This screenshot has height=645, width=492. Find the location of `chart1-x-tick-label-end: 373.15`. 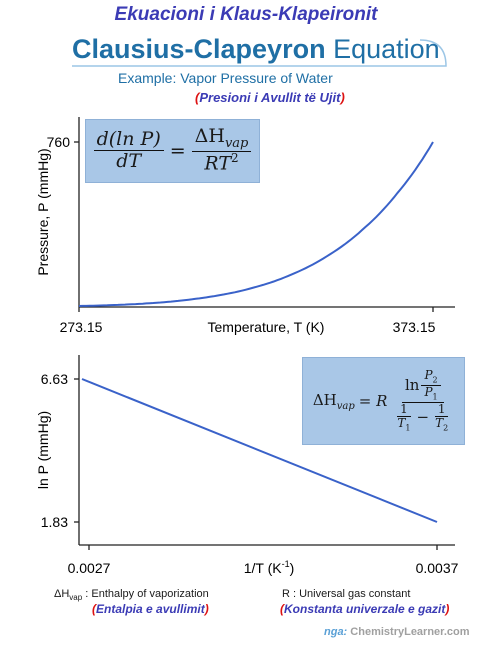

chart1-x-tick-label-end: 373.15 is located at coordinates (414, 327).